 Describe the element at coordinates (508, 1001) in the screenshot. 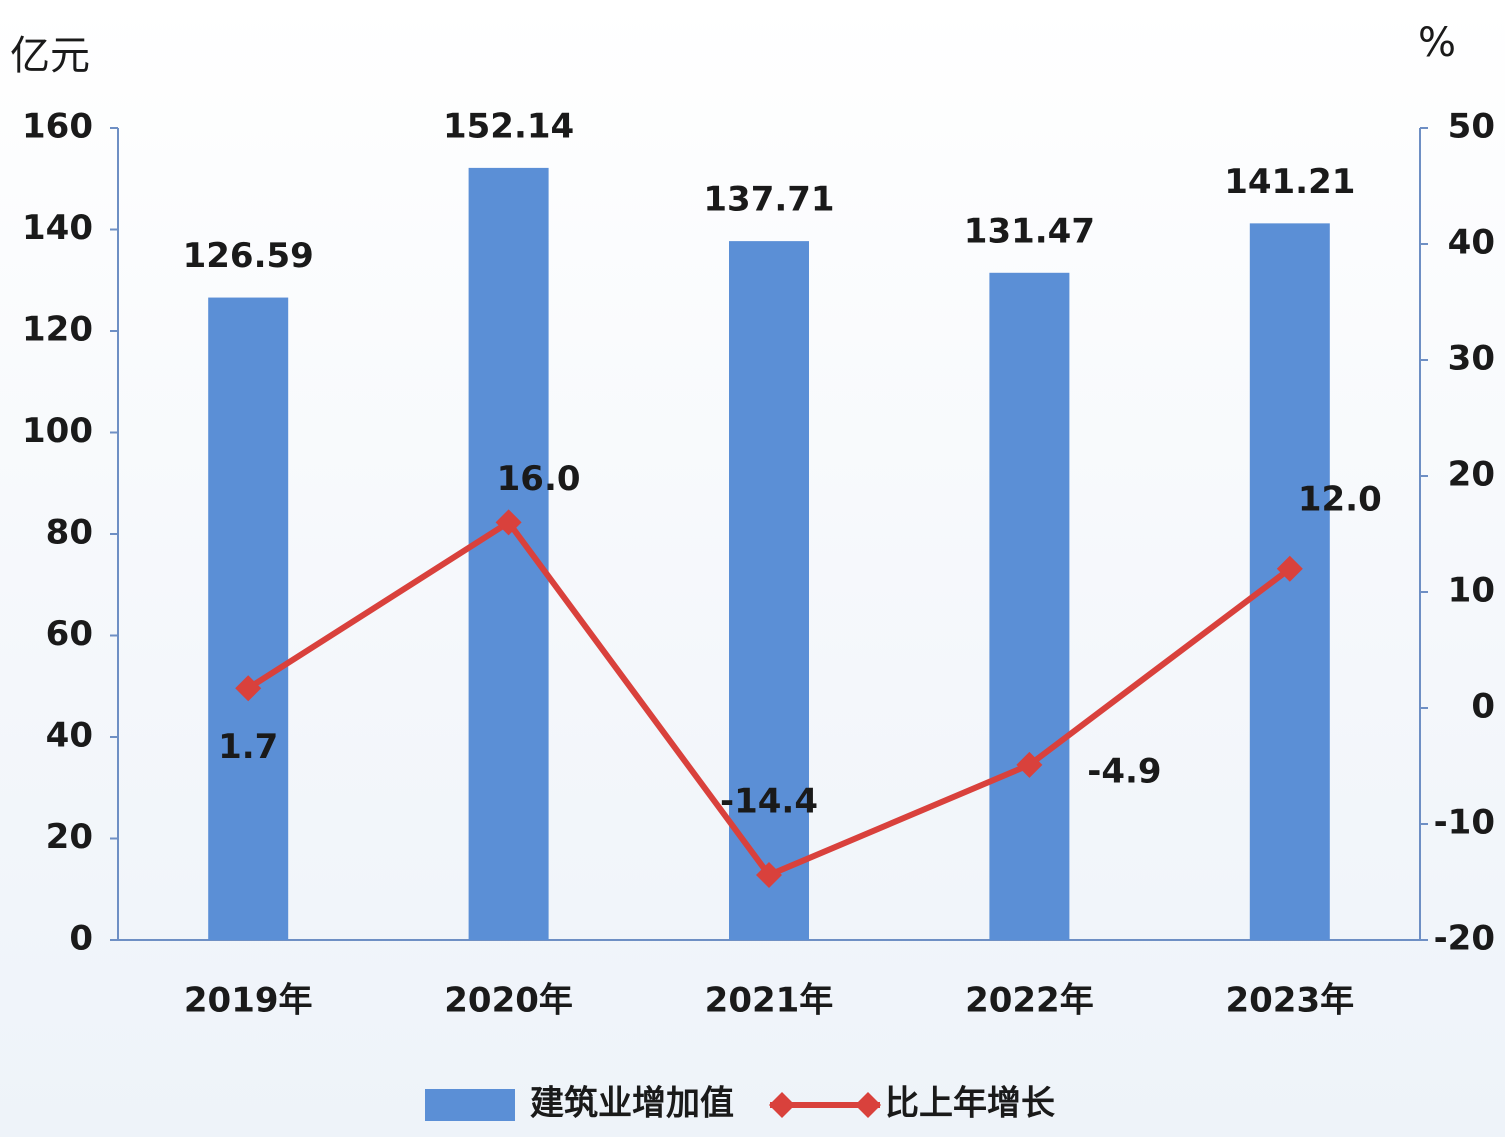

I see `x-tick-label: 2020年` at that location.